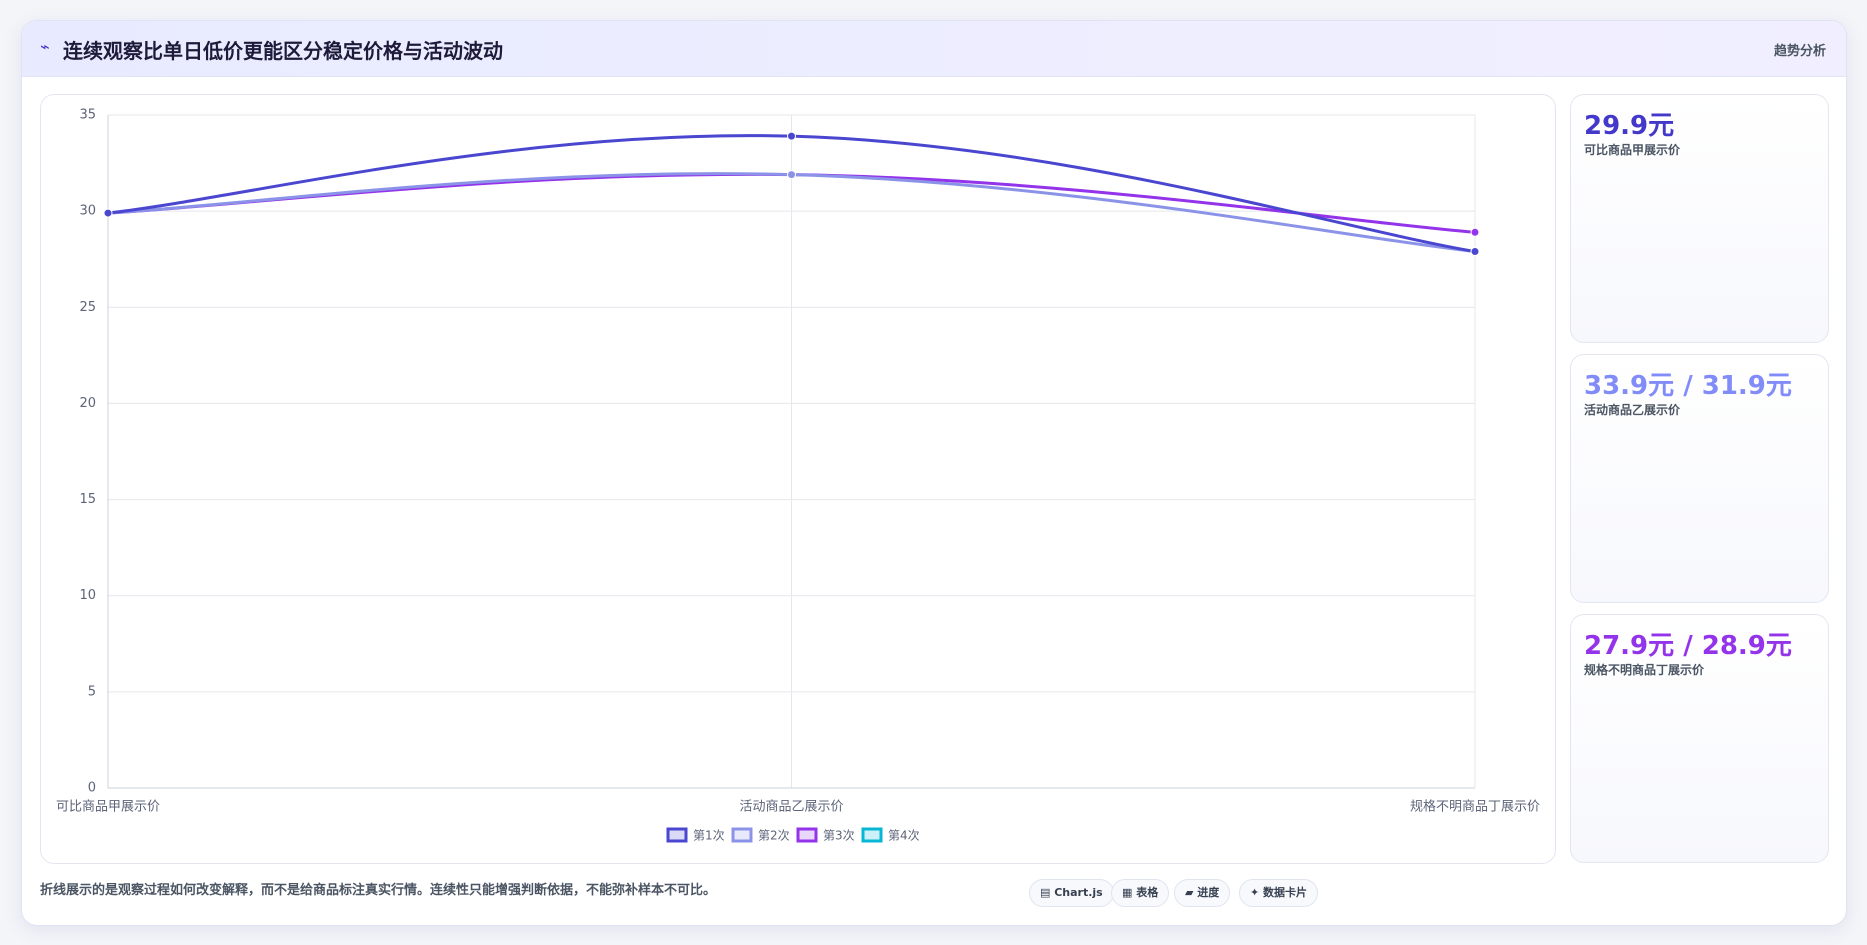 Image resolution: width=1867 pixels, height=945 pixels. Describe the element at coordinates (774, 836) in the screenshot. I see `legend-label: 第2次` at that location.